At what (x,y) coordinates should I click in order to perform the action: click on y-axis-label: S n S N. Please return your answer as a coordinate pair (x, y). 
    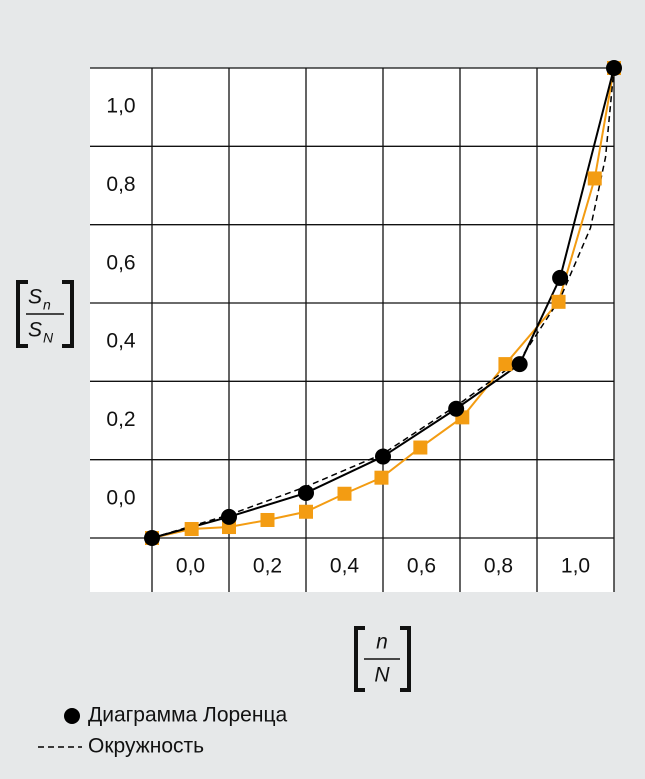
    Looking at the image, I should click on (45, 314).